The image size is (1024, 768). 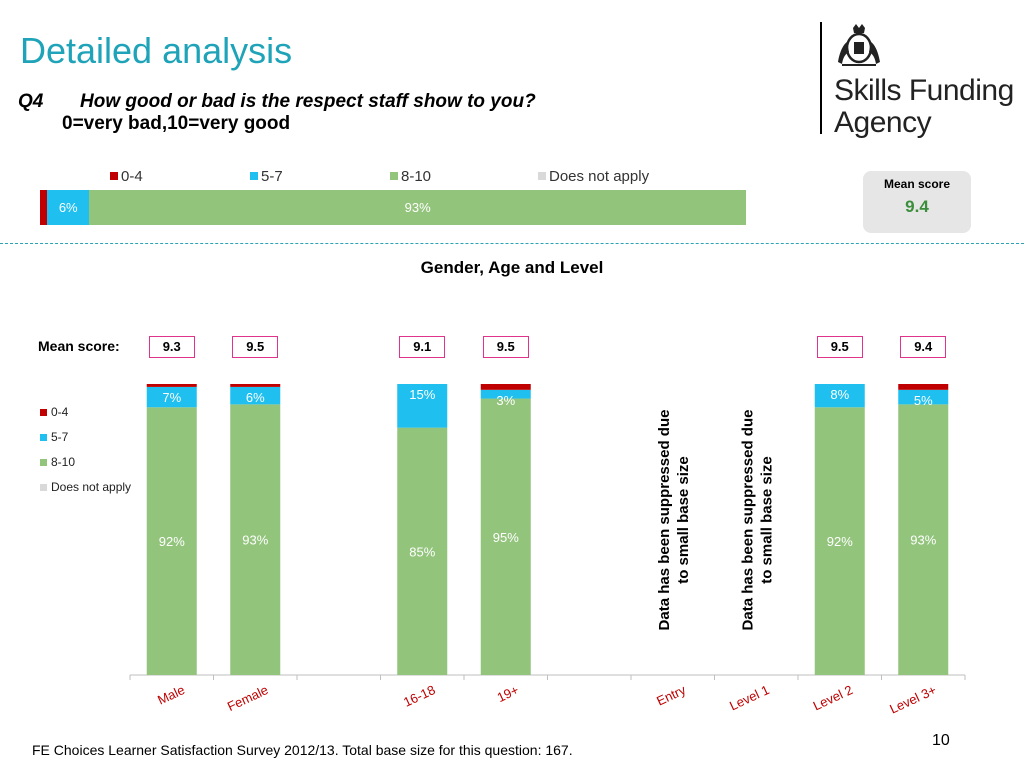 I want to click on bar-data-label: 95%, so click(x=506, y=537).